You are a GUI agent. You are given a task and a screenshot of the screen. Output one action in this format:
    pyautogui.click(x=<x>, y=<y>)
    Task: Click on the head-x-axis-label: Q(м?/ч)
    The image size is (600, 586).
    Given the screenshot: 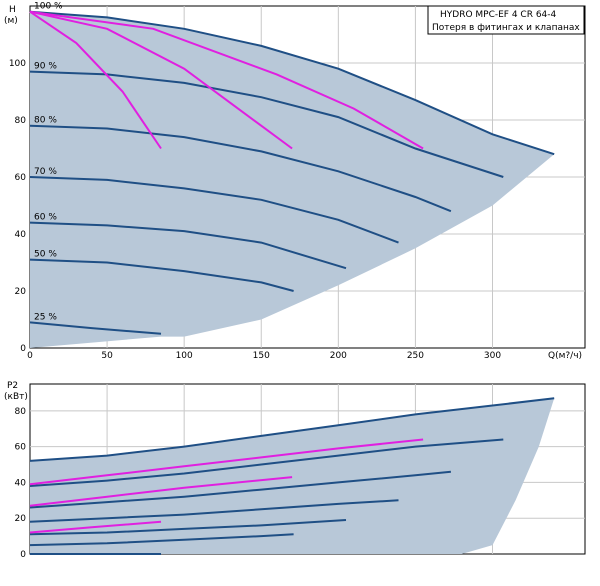 What is the action you would take?
    pyautogui.click(x=565, y=356)
    